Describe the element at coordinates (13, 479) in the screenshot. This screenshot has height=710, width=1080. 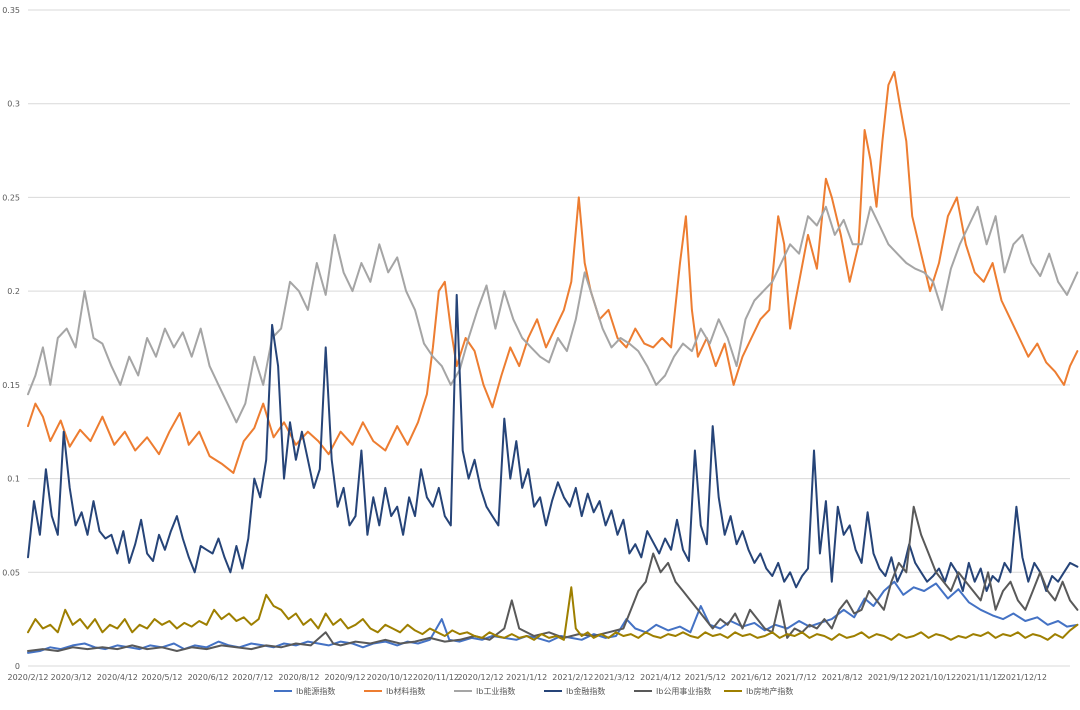
I see `y-tick-label: 0.1` at that location.